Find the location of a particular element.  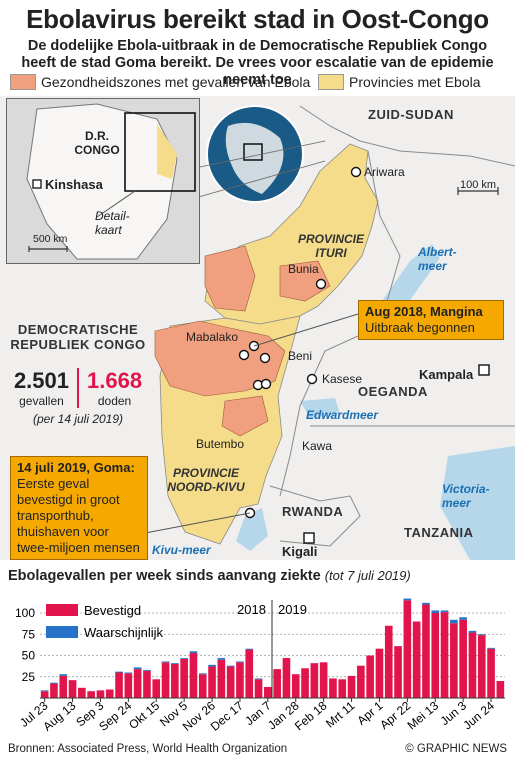

inset-leader is located at coordinates (260, 169).